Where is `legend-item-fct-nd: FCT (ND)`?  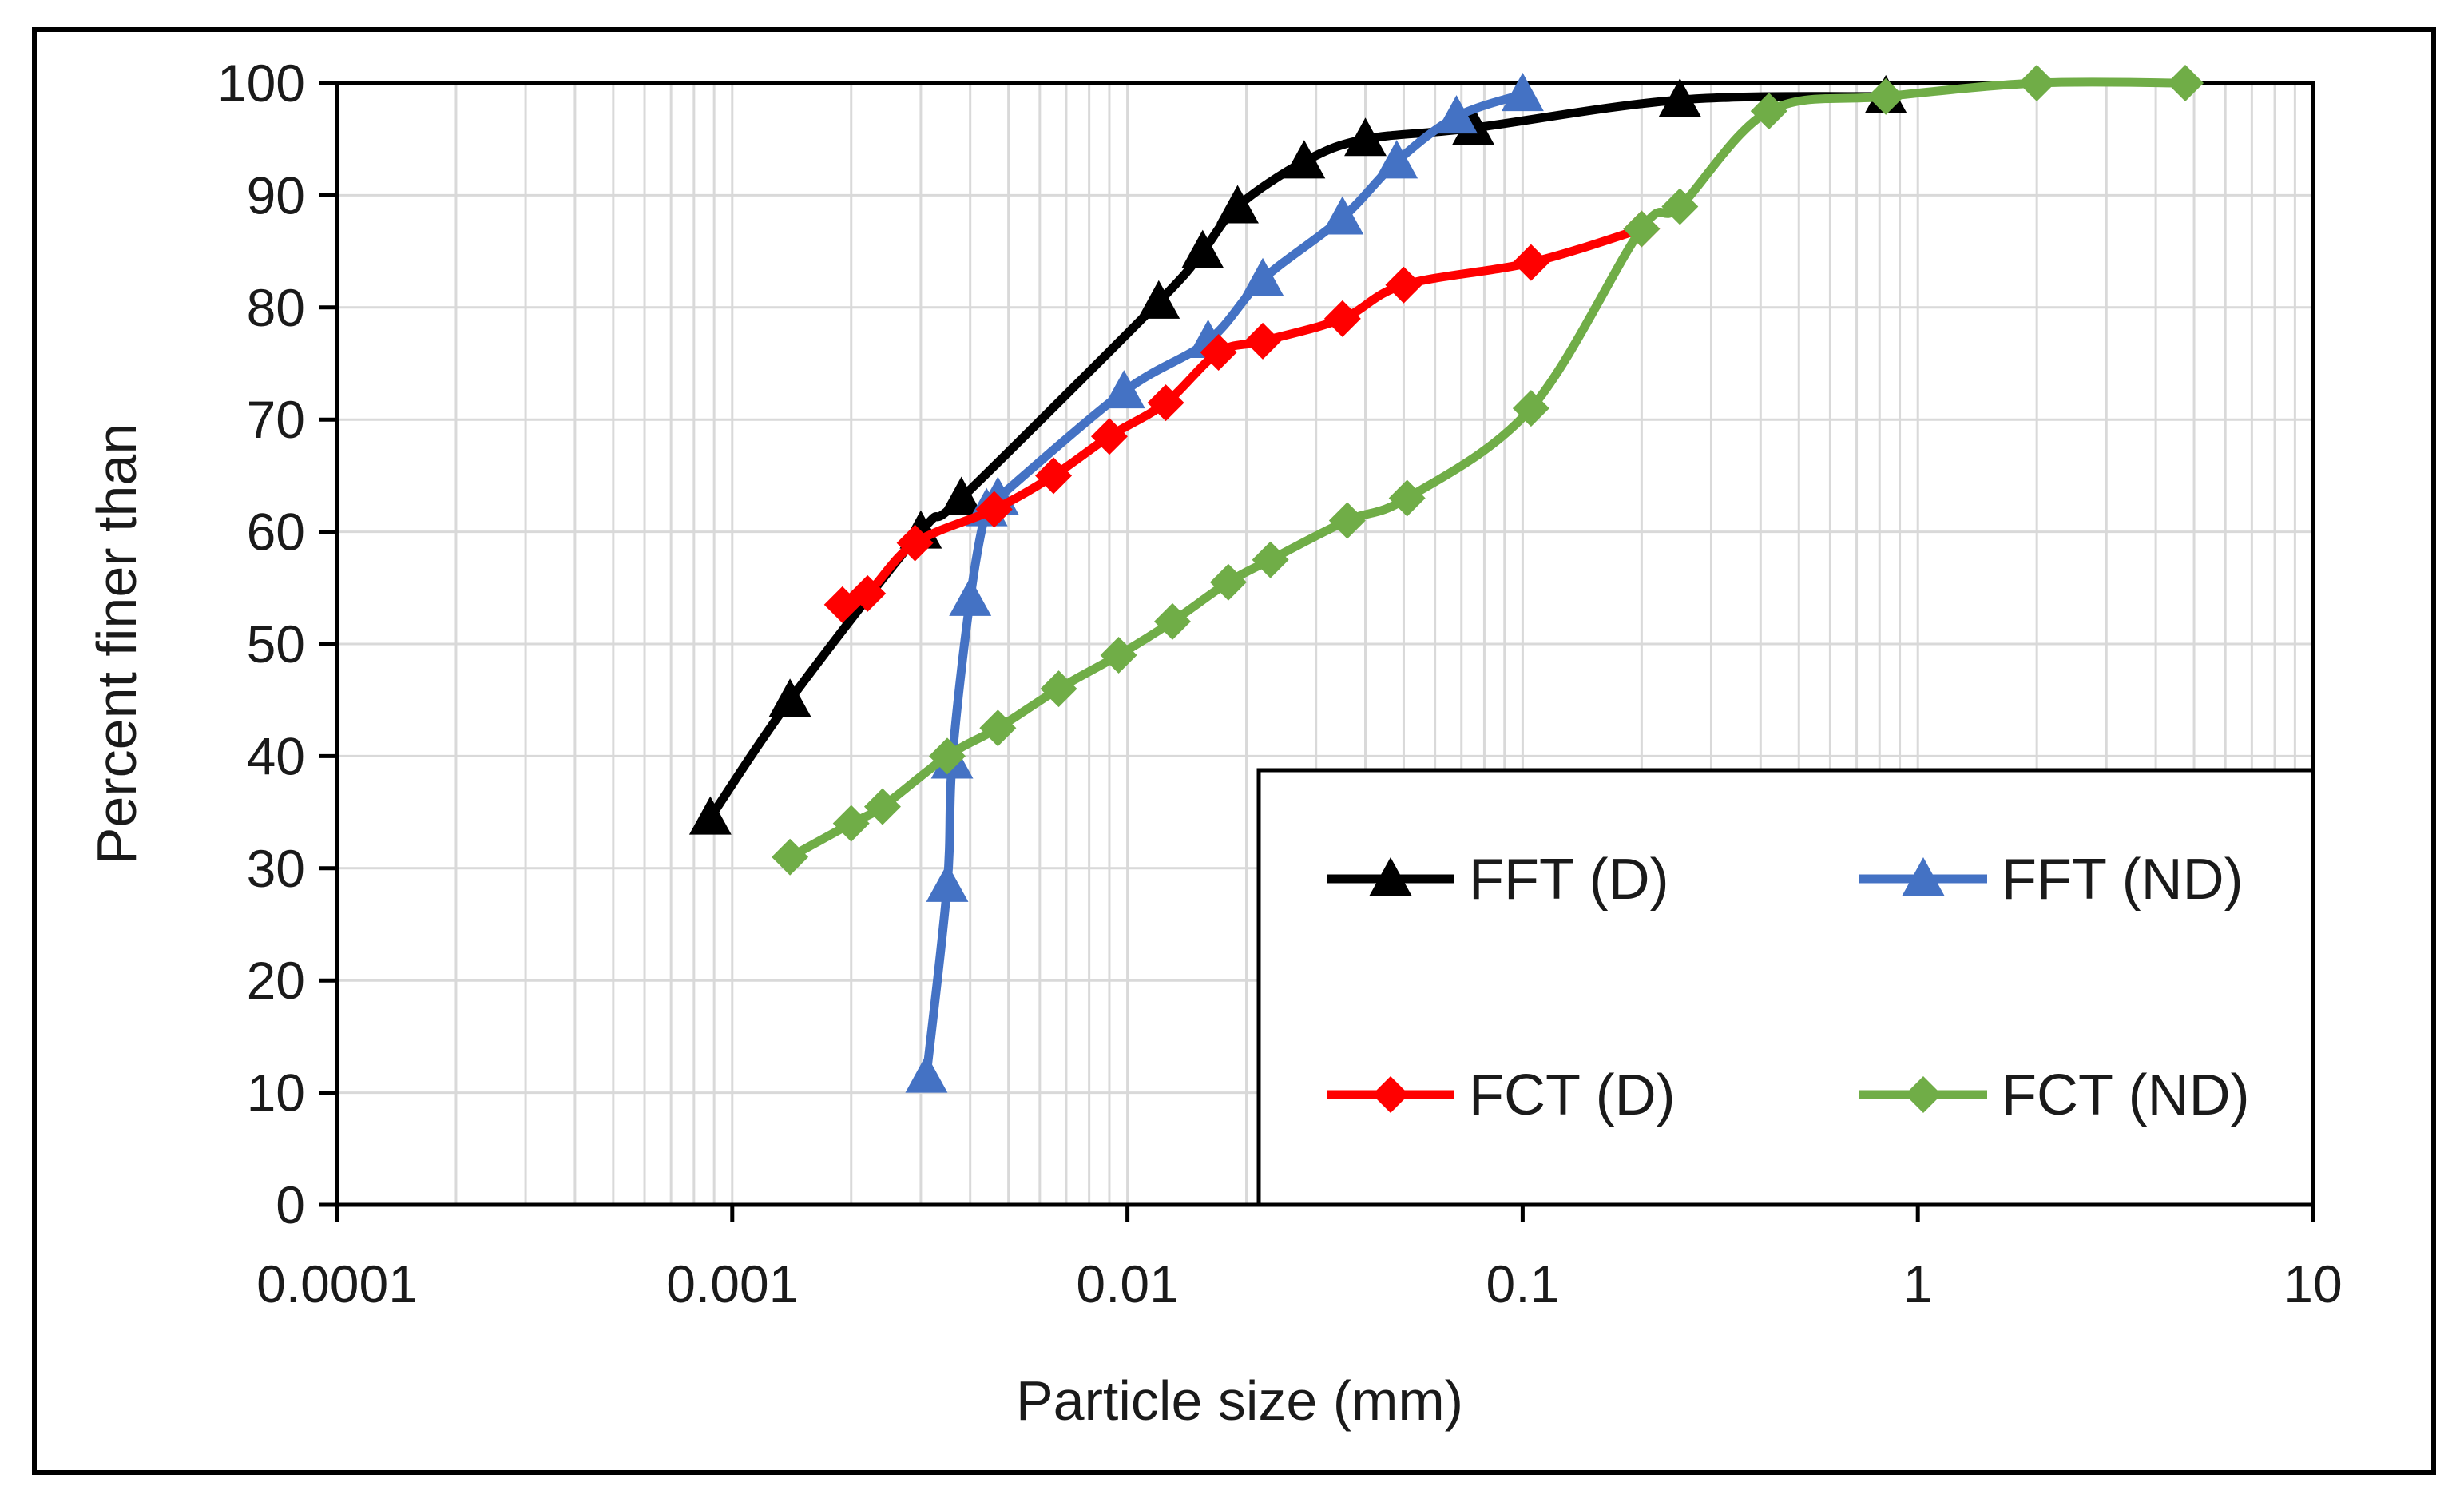 legend-item-fct-nd: FCT (ND) is located at coordinates (2054, 1095).